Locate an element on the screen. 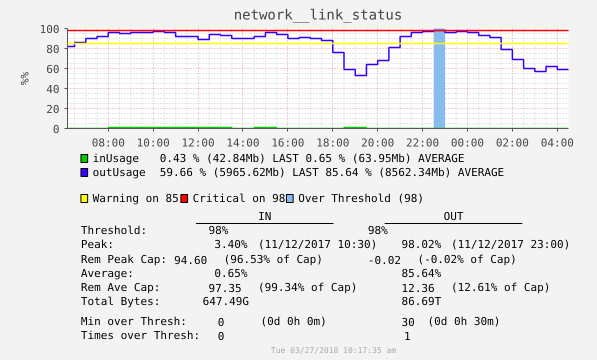 This screenshot has width=597, height=360. legend-label: Warning on 85 is located at coordinates (135, 198).